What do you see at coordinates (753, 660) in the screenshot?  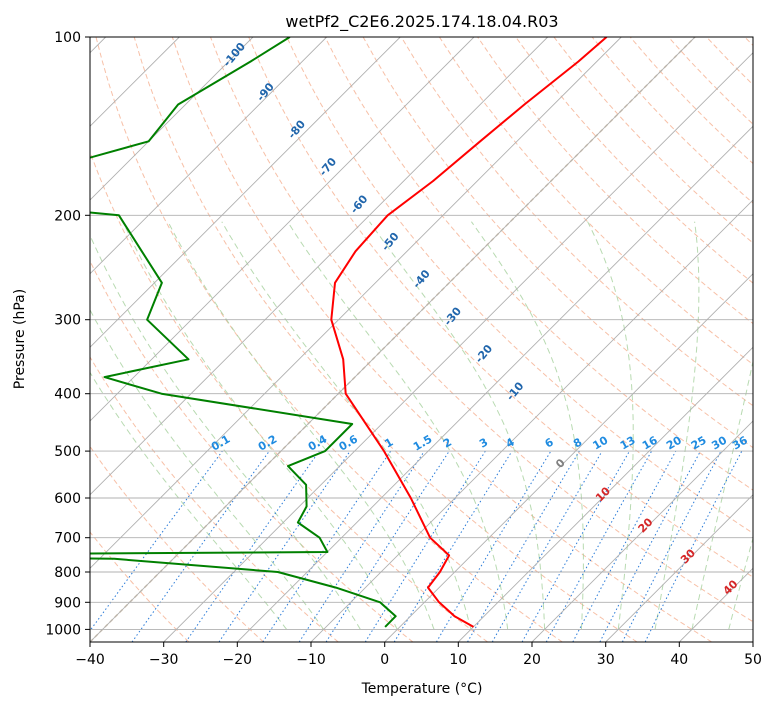 I see `x-tick-label: 50` at bounding box center [753, 660].